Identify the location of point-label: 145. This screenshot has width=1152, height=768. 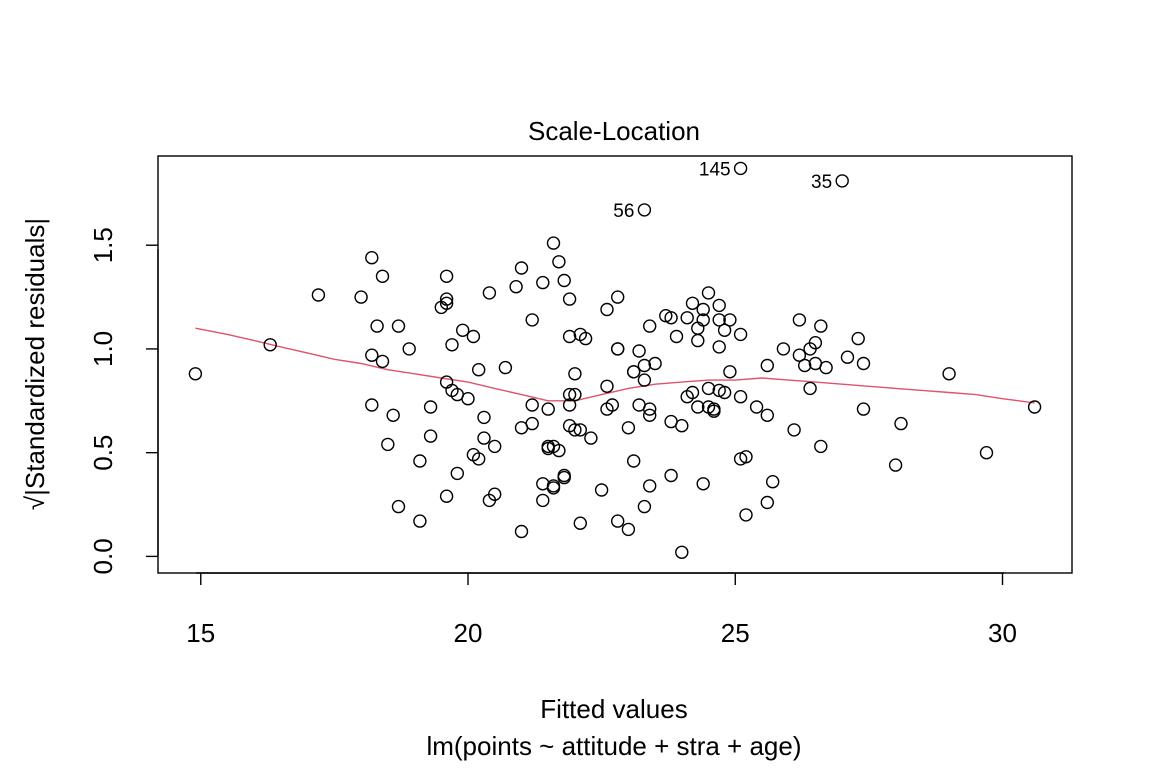
(715, 169).